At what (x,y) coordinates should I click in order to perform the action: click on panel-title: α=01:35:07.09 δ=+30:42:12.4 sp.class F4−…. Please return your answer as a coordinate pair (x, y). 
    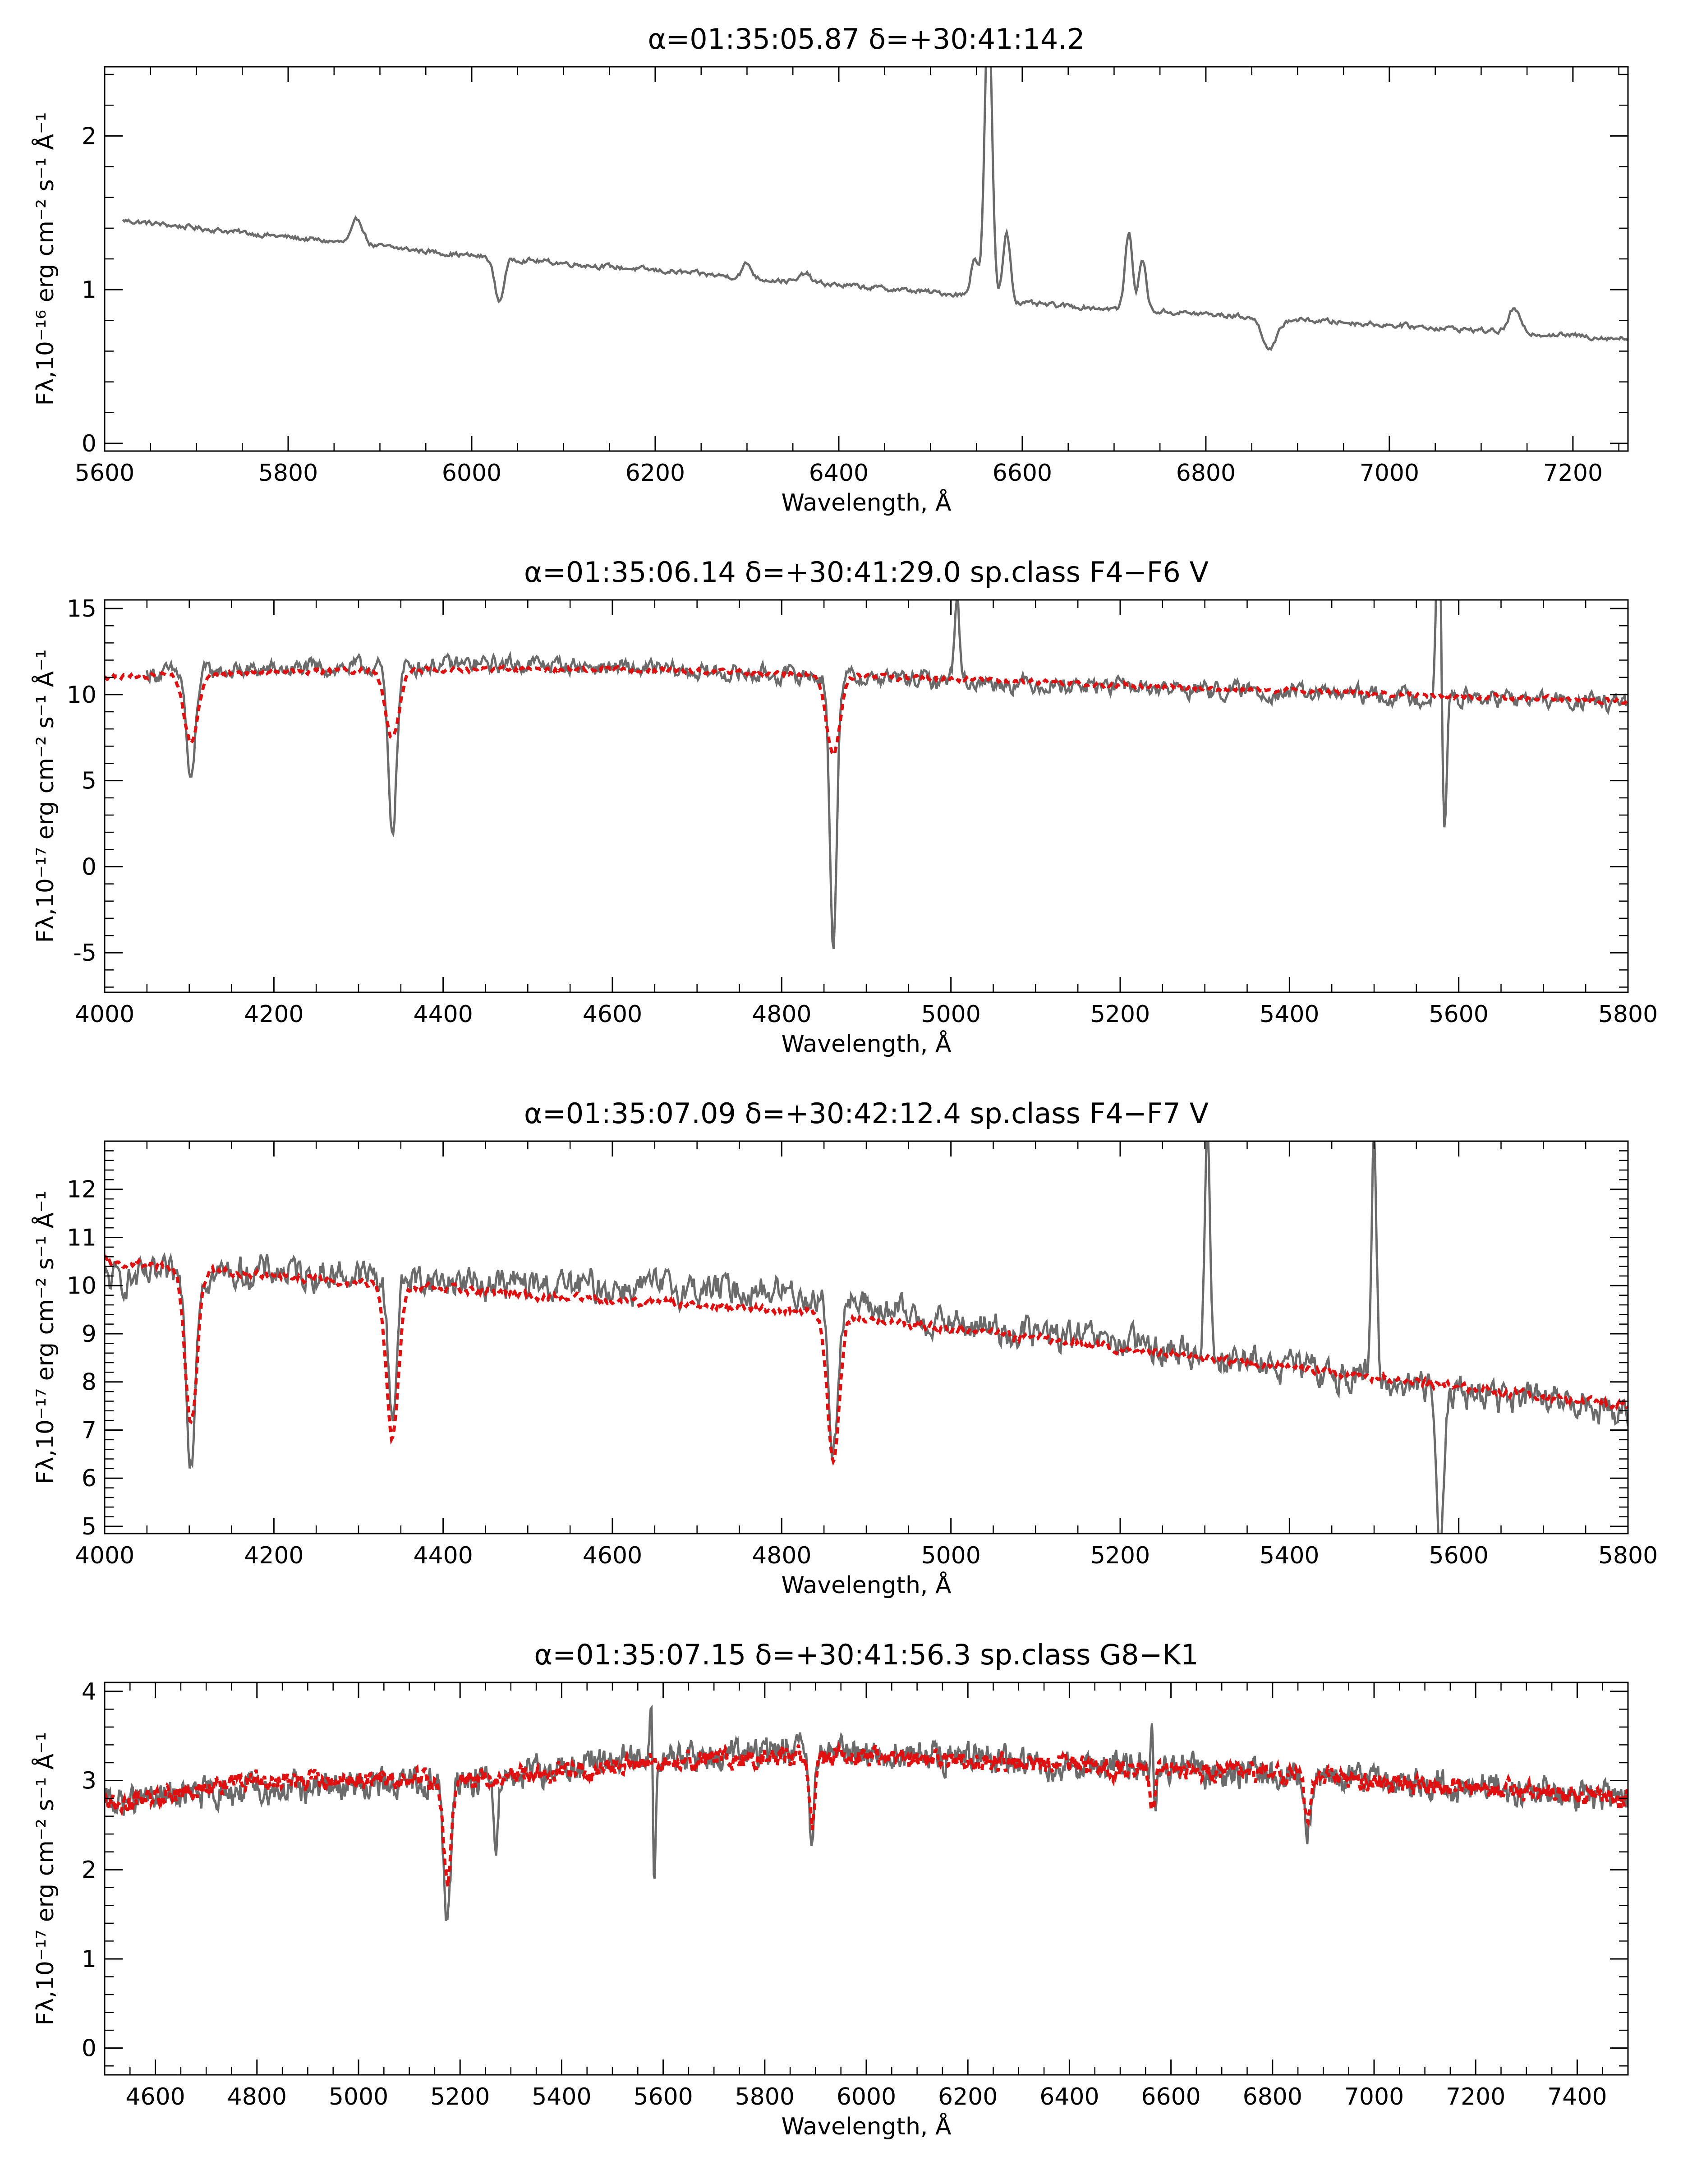
    Looking at the image, I should click on (866, 1114).